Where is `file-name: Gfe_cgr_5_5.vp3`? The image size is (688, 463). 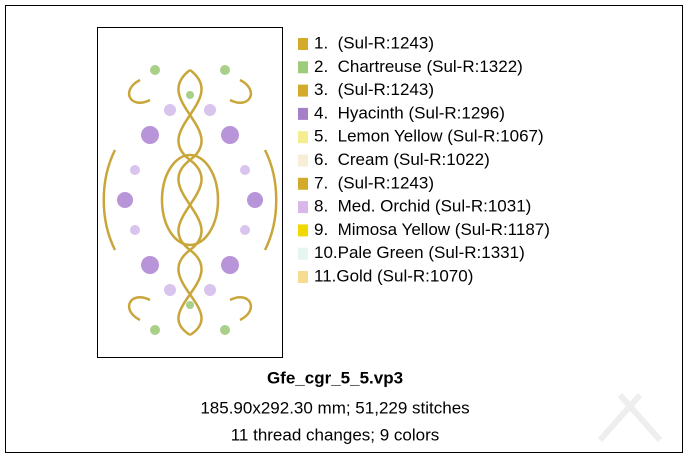
file-name: Gfe_cgr_5_5.vp3 is located at coordinates (335, 377).